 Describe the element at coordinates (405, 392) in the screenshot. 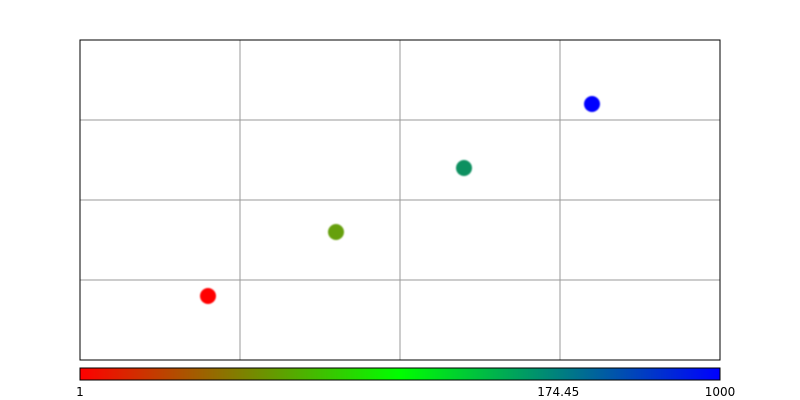

I see `colorbar-ticks: 1 174.45 1000` at that location.